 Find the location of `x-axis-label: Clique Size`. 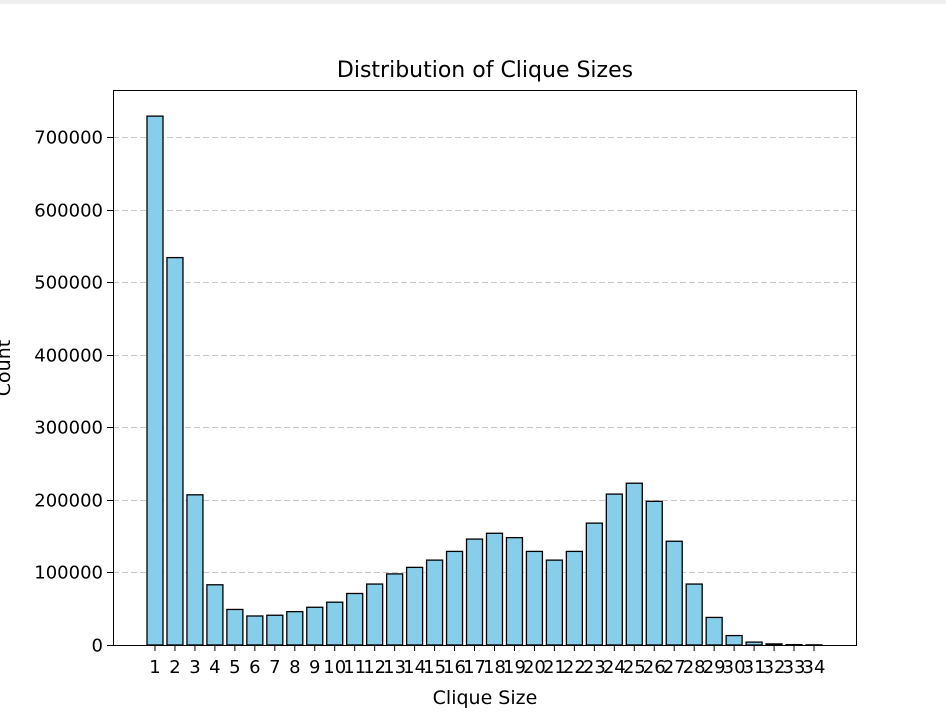

x-axis-label: Clique Size is located at coordinates (485, 698).